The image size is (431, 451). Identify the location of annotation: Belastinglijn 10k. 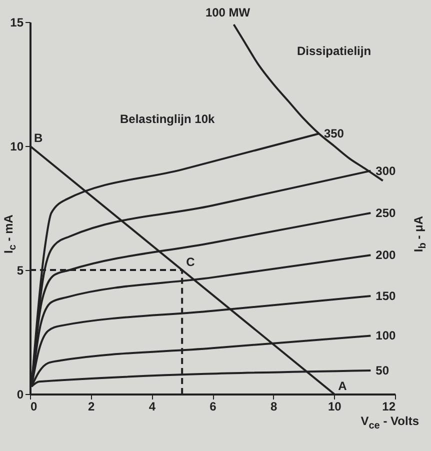
(167, 119).